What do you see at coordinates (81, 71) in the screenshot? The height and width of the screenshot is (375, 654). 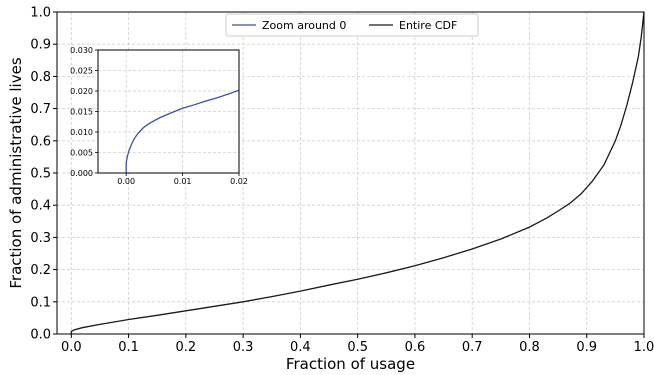 I see `inset-y-tick-label: 0.025` at bounding box center [81, 71].